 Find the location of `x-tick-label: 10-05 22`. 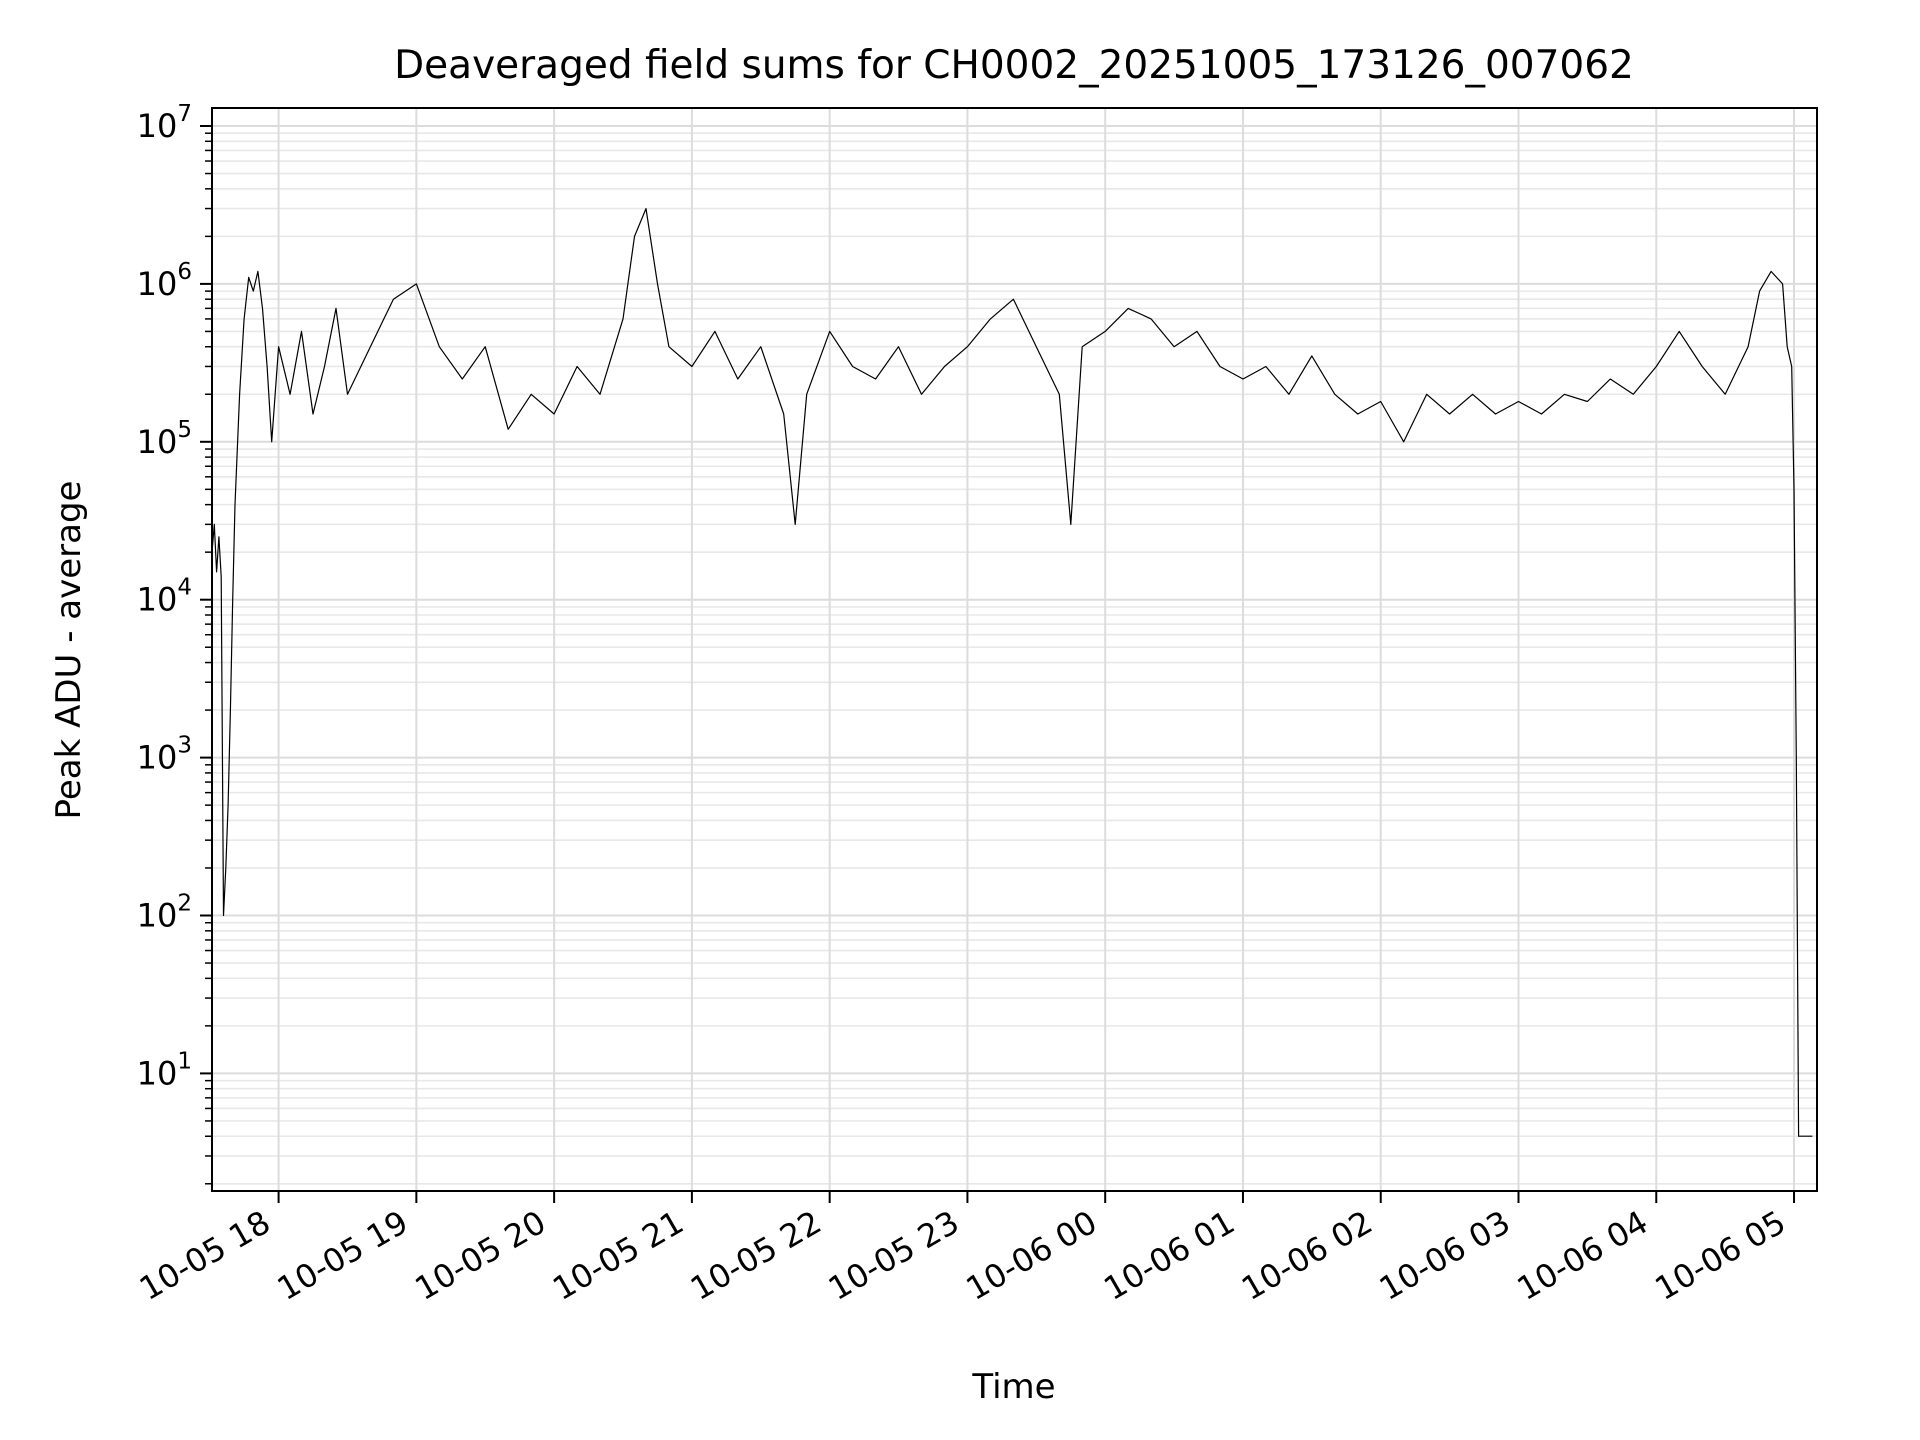

x-tick-label: 10-05 22 is located at coordinates (756, 1255).